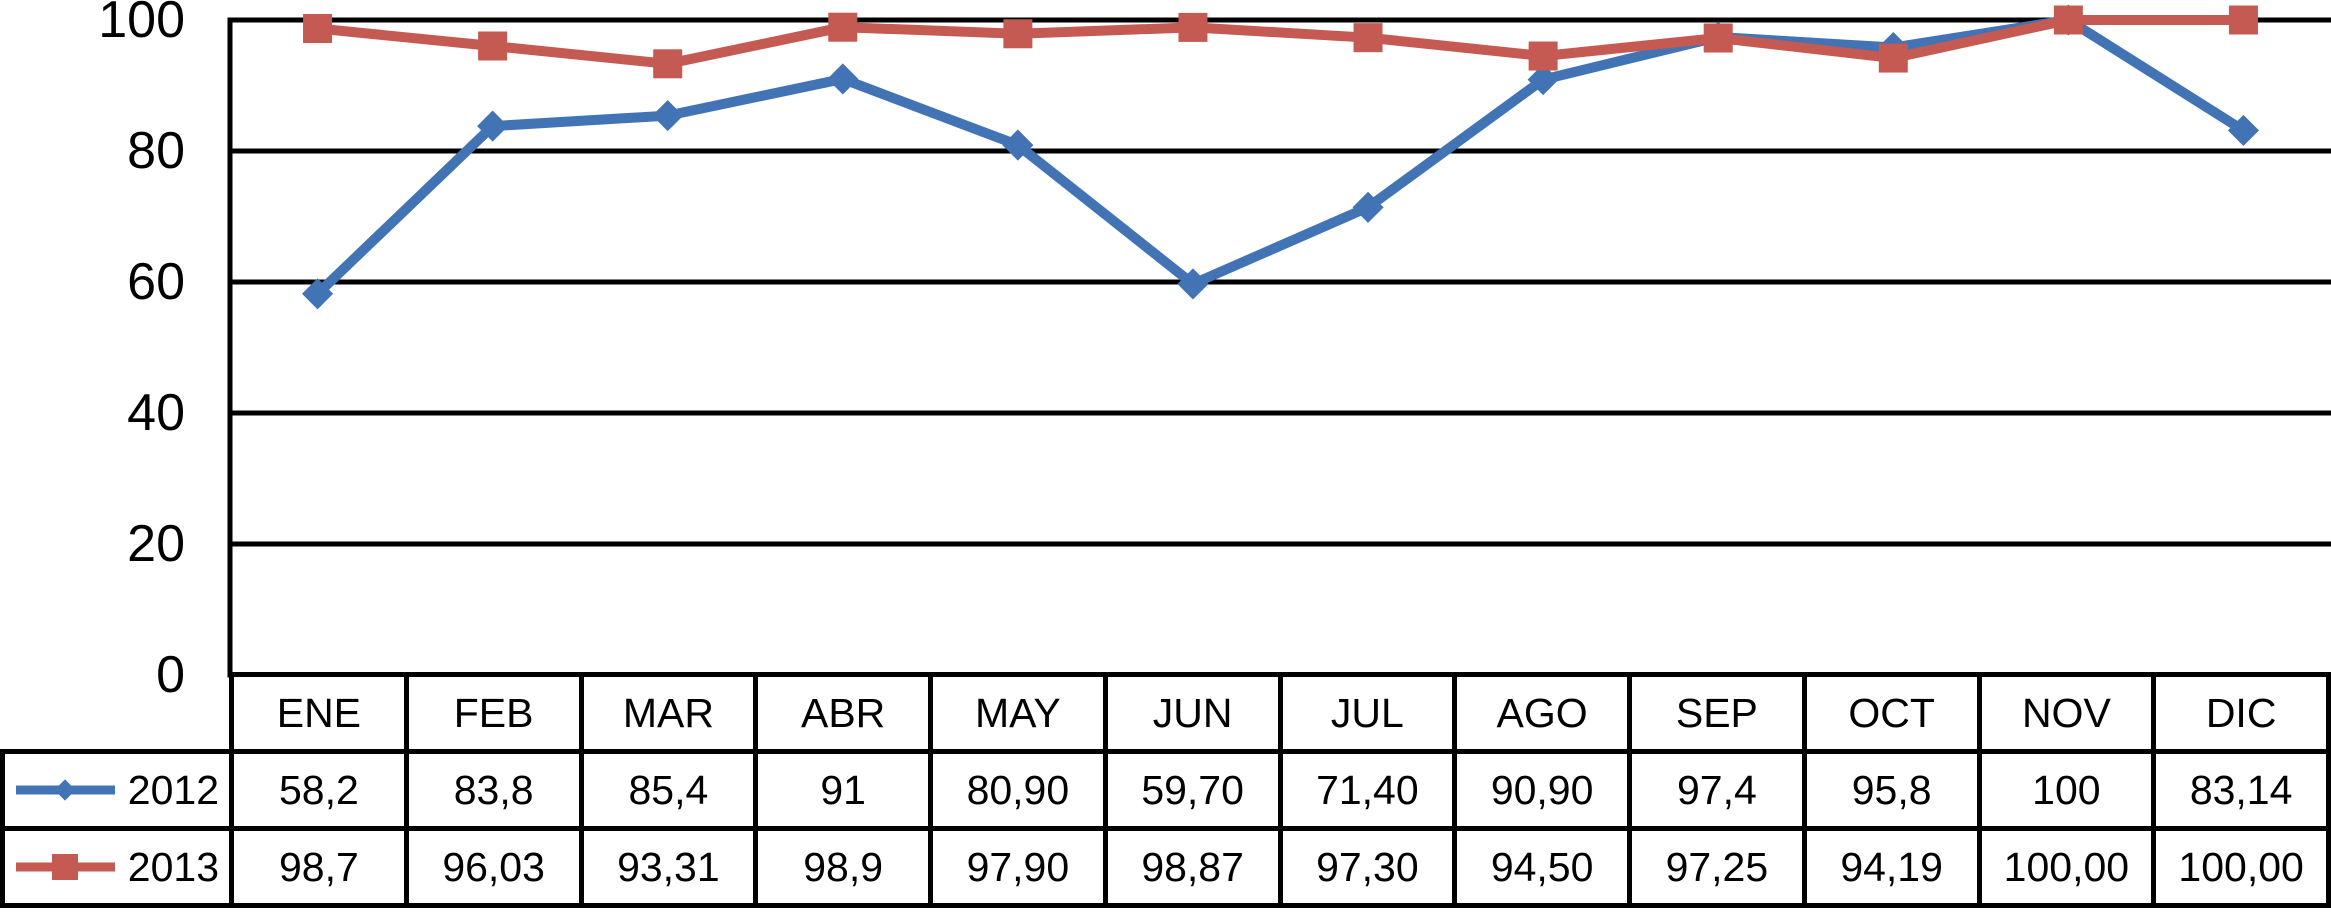 Image resolution: width=2331 pixels, height=915 pixels. I want to click on value-cell-2012: 58,2, so click(319, 790).